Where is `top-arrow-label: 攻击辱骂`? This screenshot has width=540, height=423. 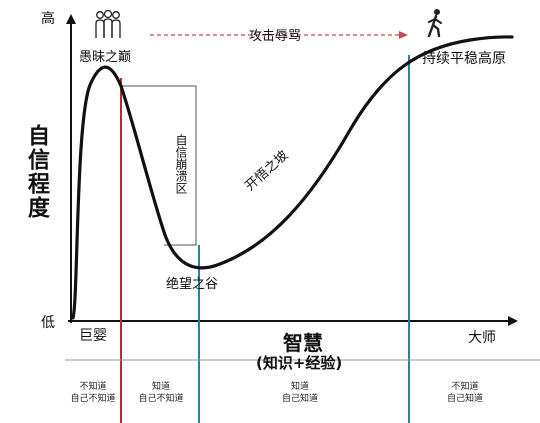
top-arrow-label: 攻击辱骂 is located at coordinates (275, 36).